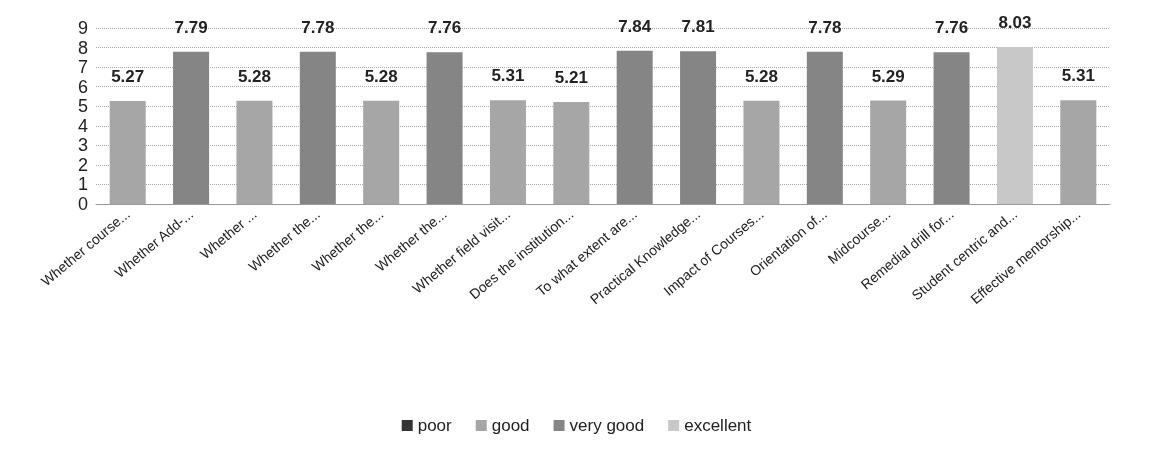  What do you see at coordinates (191, 27) in the screenshot?
I see `data-label: 7.79` at bounding box center [191, 27].